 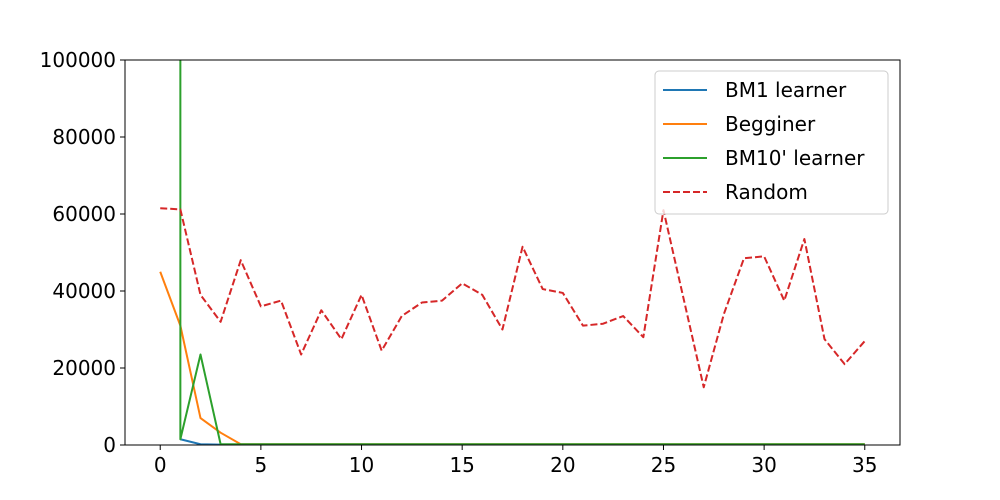 What do you see at coordinates (763, 465) in the screenshot?
I see `x-tick-label: 30` at bounding box center [763, 465].